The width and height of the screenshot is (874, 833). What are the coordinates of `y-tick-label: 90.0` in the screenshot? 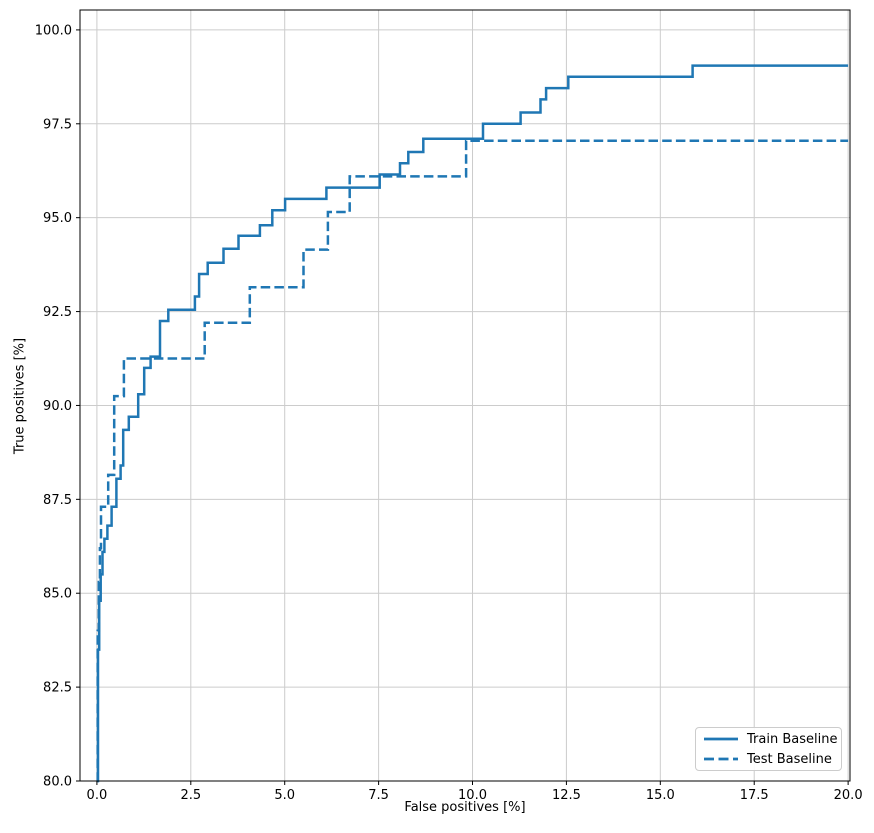 It's located at (57, 406).